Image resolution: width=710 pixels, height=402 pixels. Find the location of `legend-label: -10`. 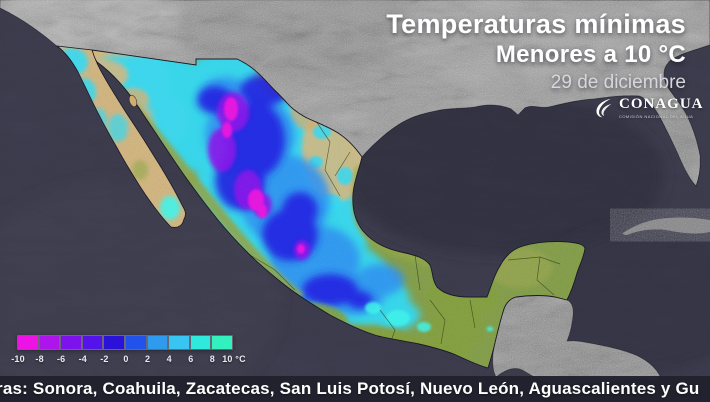

legend-label: -10 is located at coordinates (18, 359).